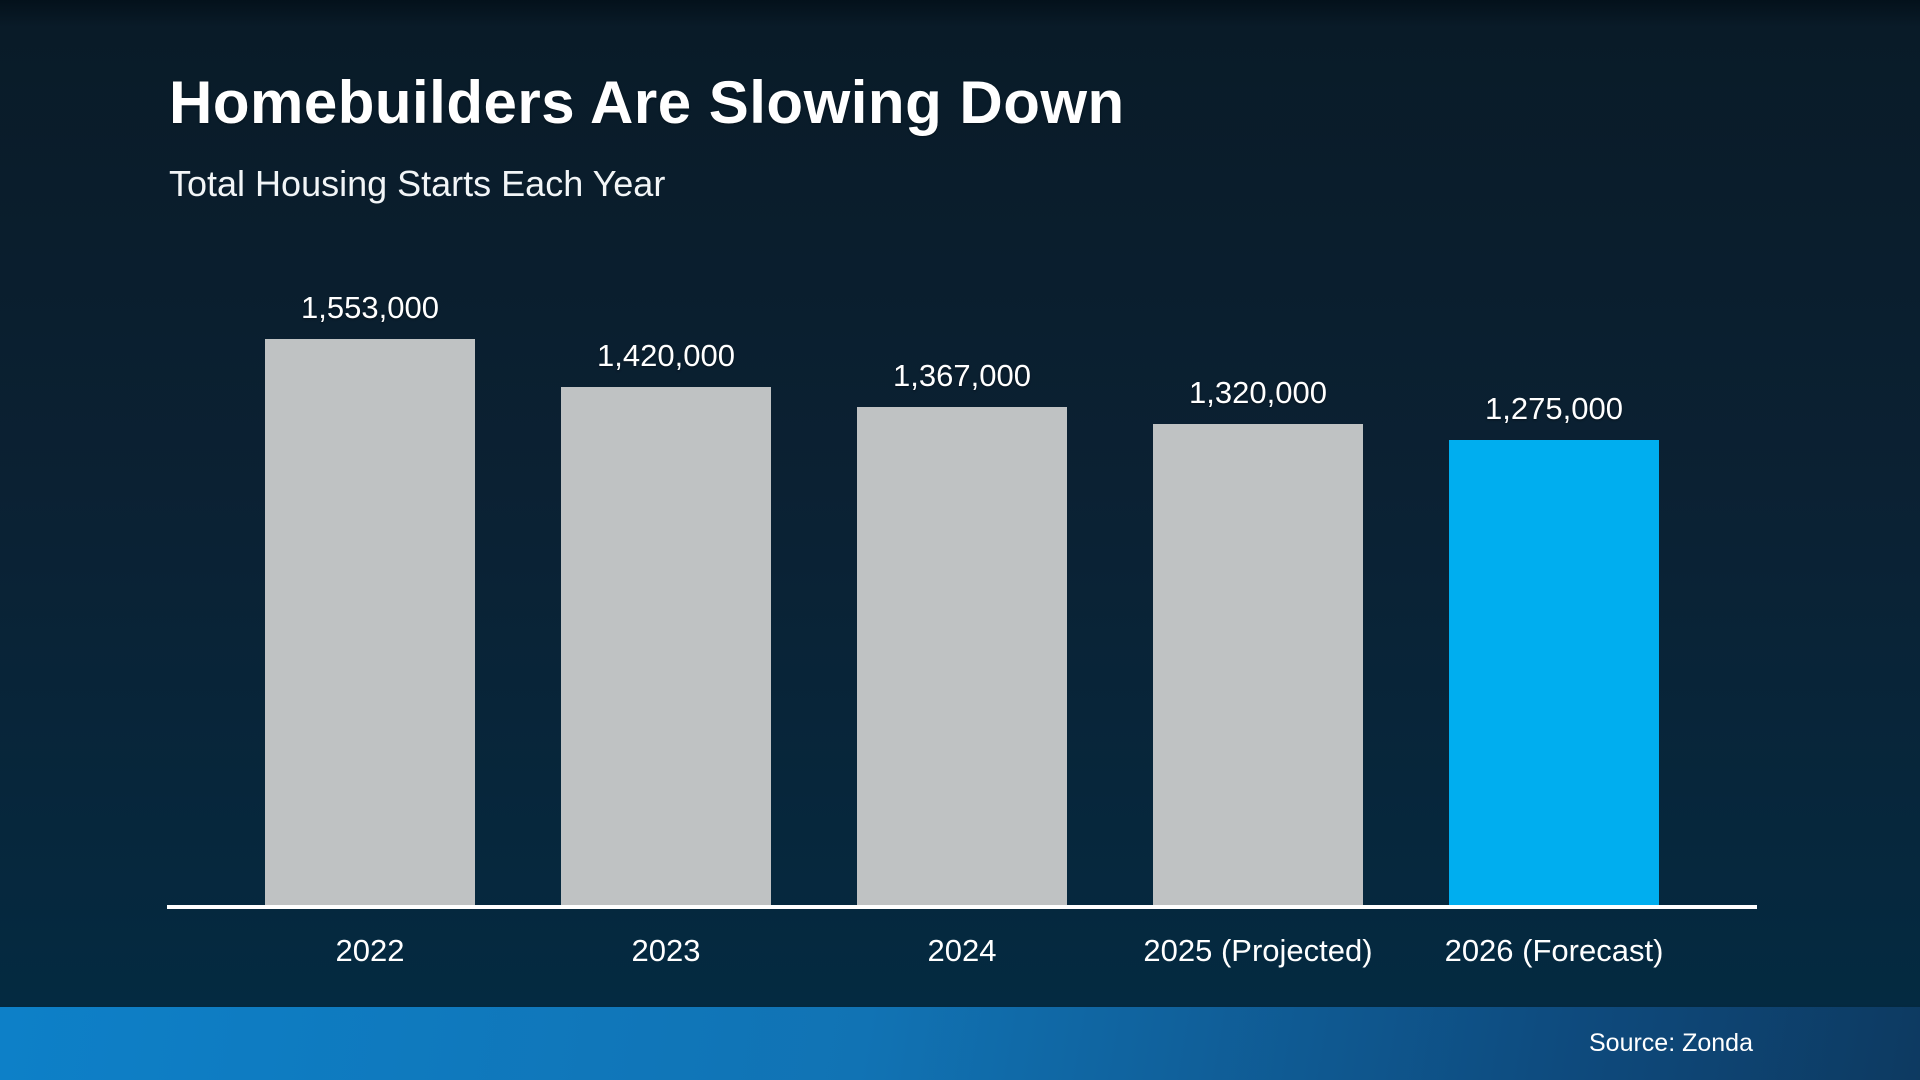 The height and width of the screenshot is (1080, 1920). I want to click on x-axis-label-2024: 2024, so click(962, 950).